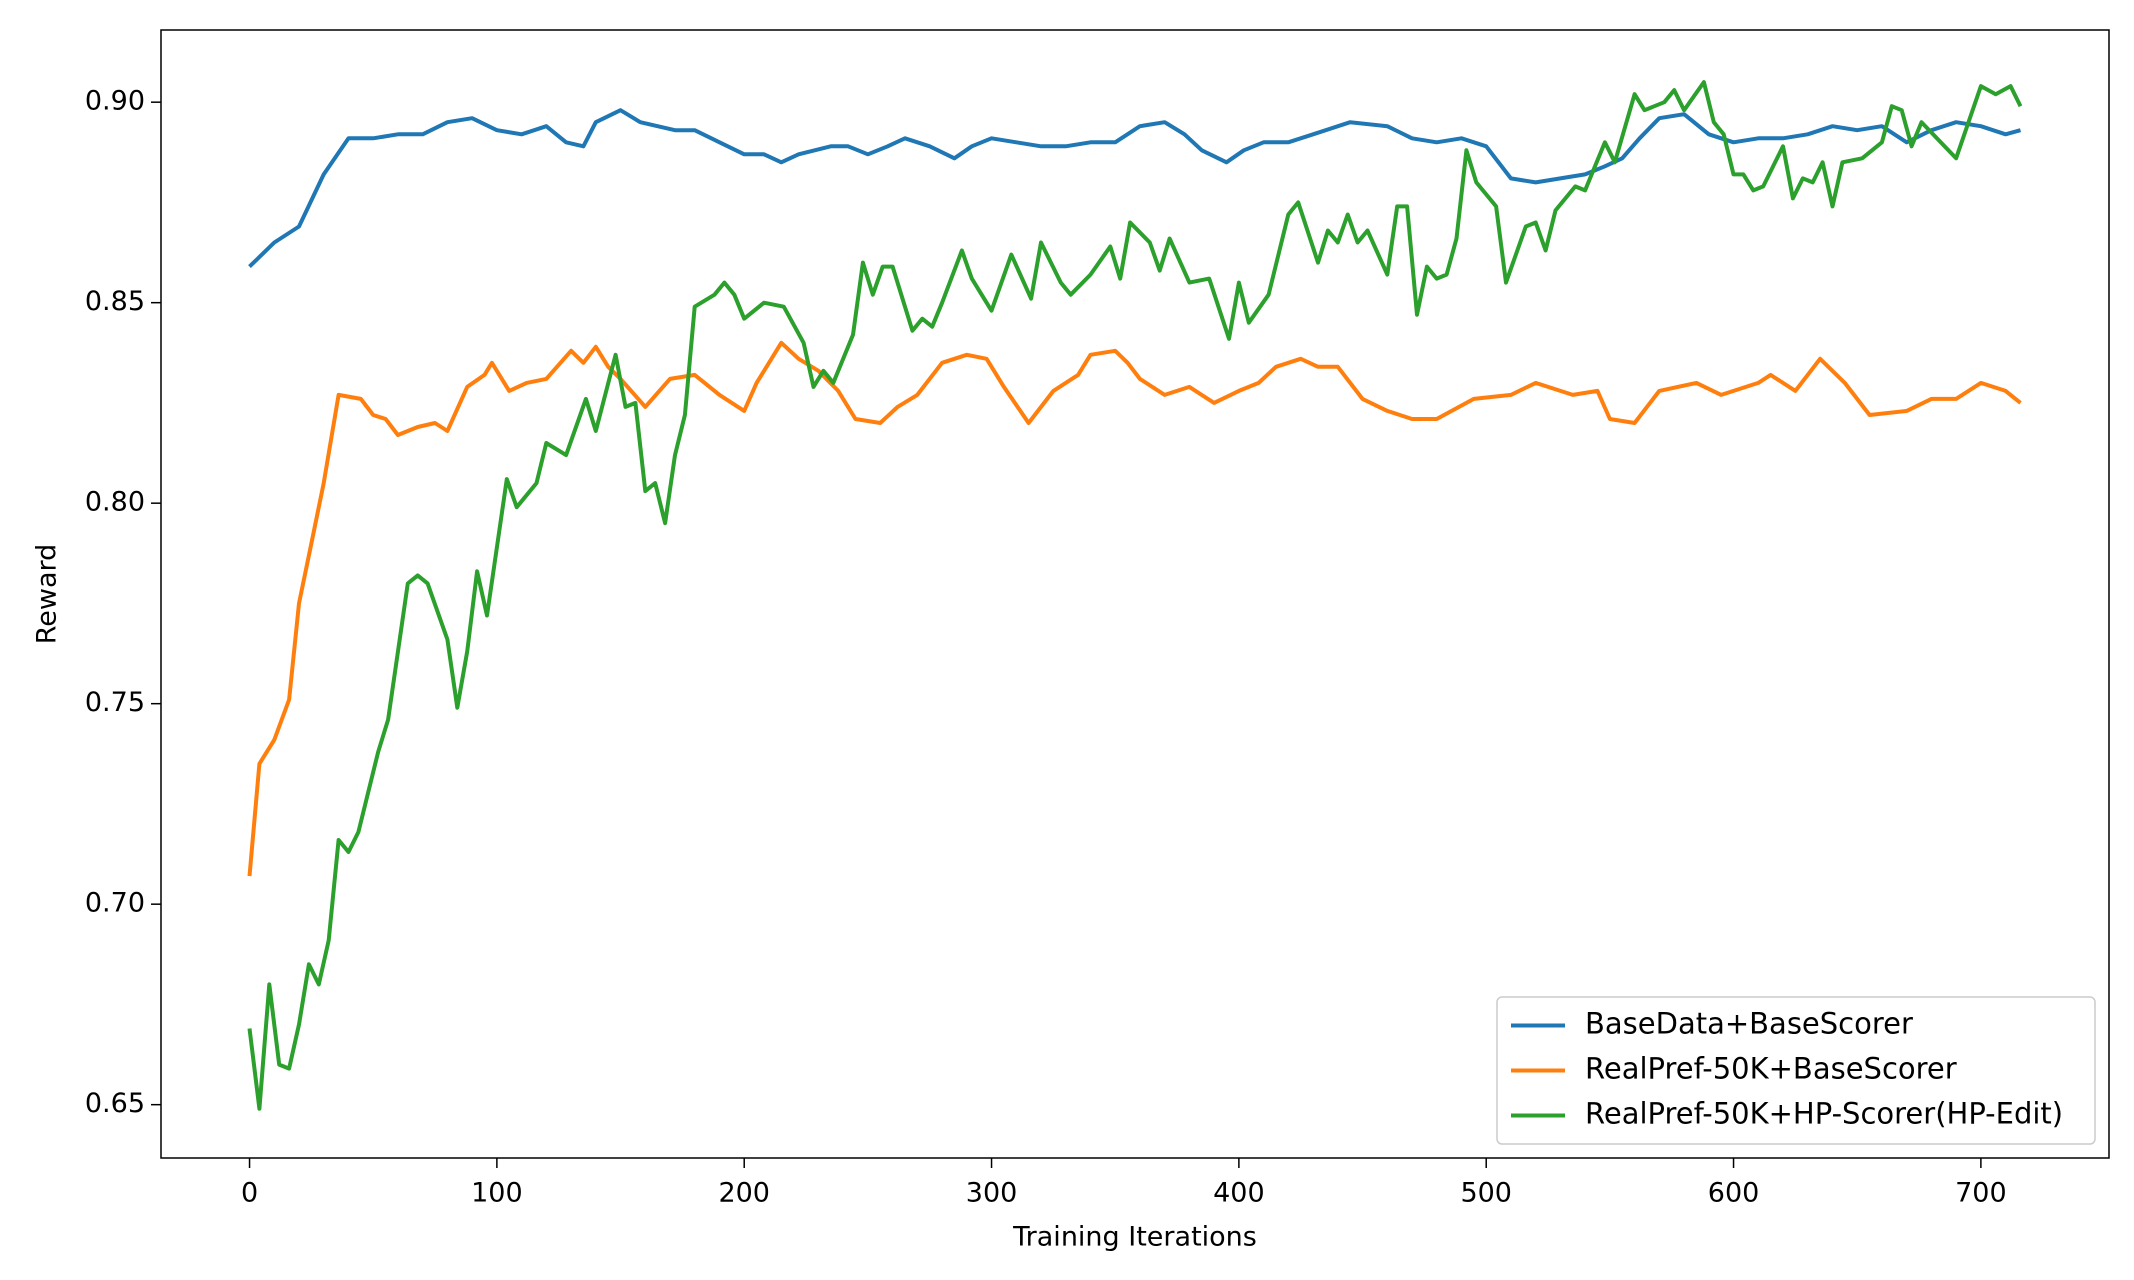  I want to click on legend-box, so click(1796, 1070).